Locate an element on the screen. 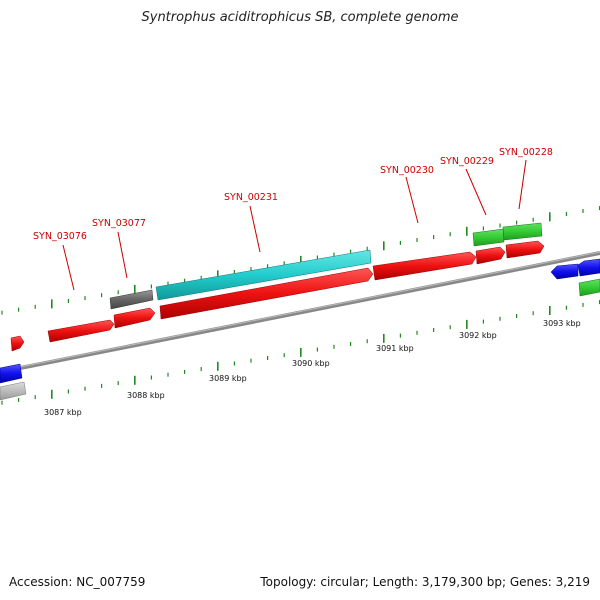 This screenshot has width=600, height=600. scale-label-3087: 3087 kbp is located at coordinates (63, 412).